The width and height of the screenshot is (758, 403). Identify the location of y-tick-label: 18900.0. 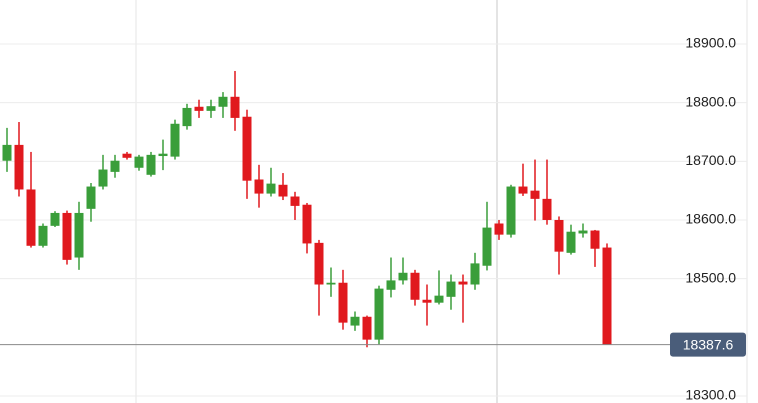
(710, 43).